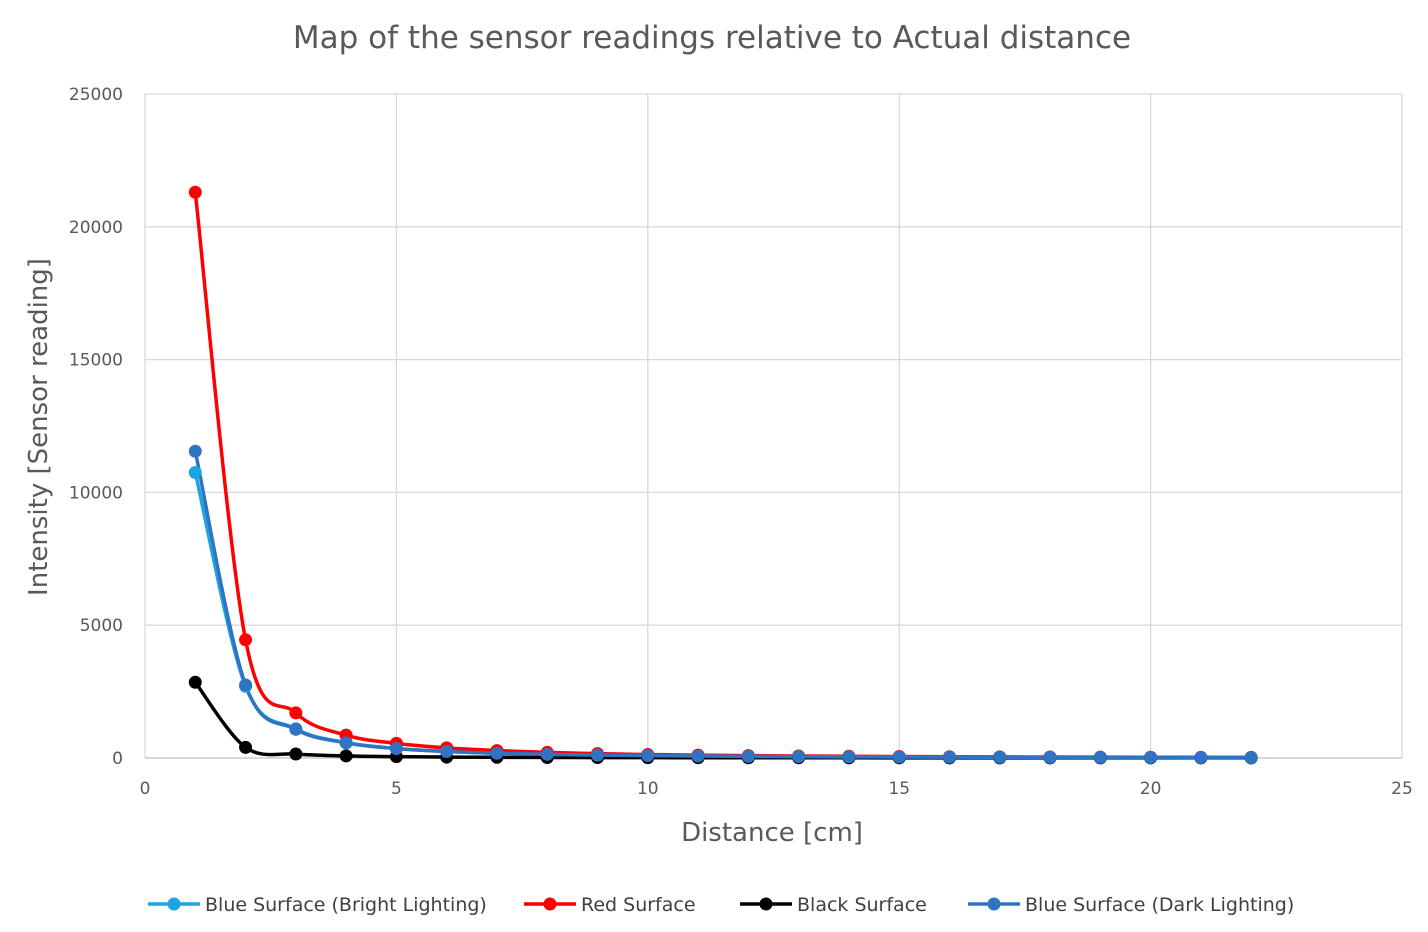 This screenshot has height=932, width=1428. What do you see at coordinates (101, 626) in the screenshot?
I see `y-tick-label: 5000` at bounding box center [101, 626].